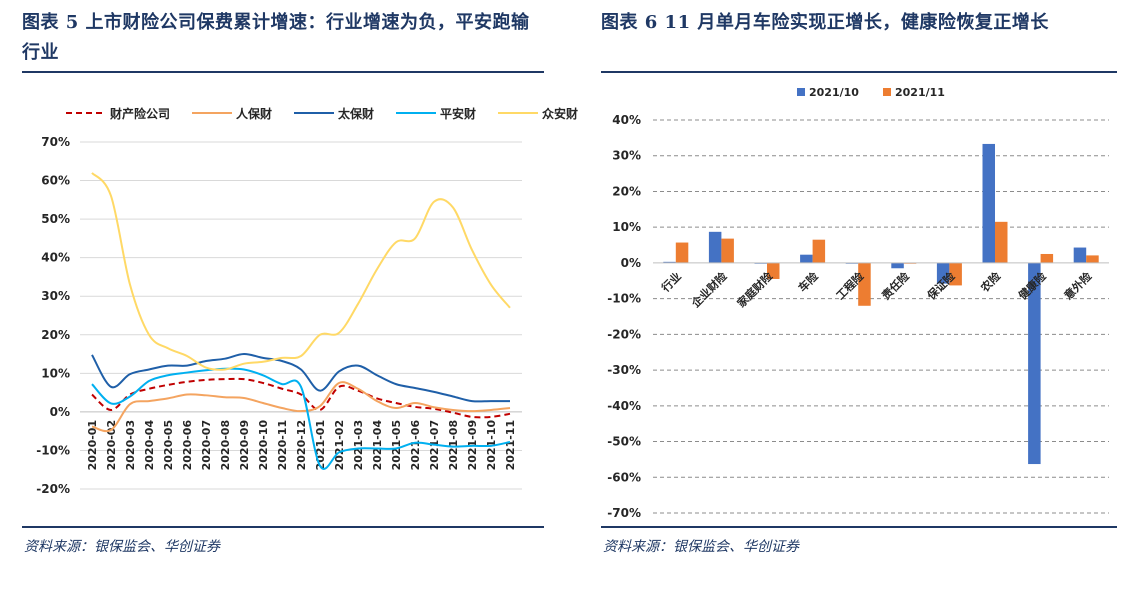 The width and height of the screenshot is (1139, 604). Describe the element at coordinates (244, 445) in the screenshot. I see `x-tick-label: 2020-09` at that location.